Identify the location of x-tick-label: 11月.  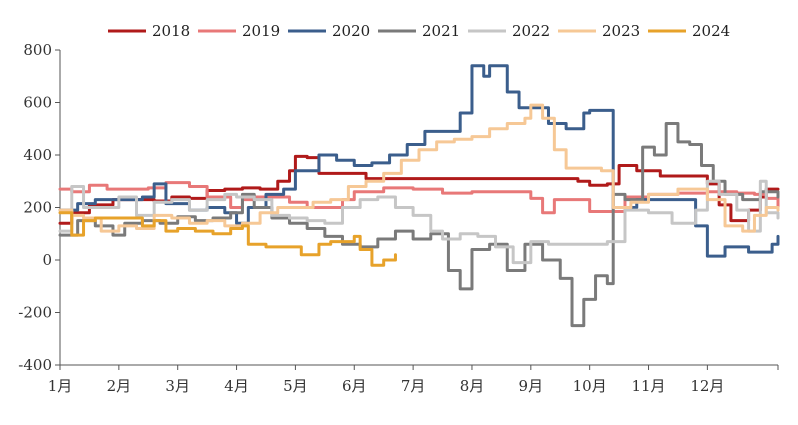
(648, 386).